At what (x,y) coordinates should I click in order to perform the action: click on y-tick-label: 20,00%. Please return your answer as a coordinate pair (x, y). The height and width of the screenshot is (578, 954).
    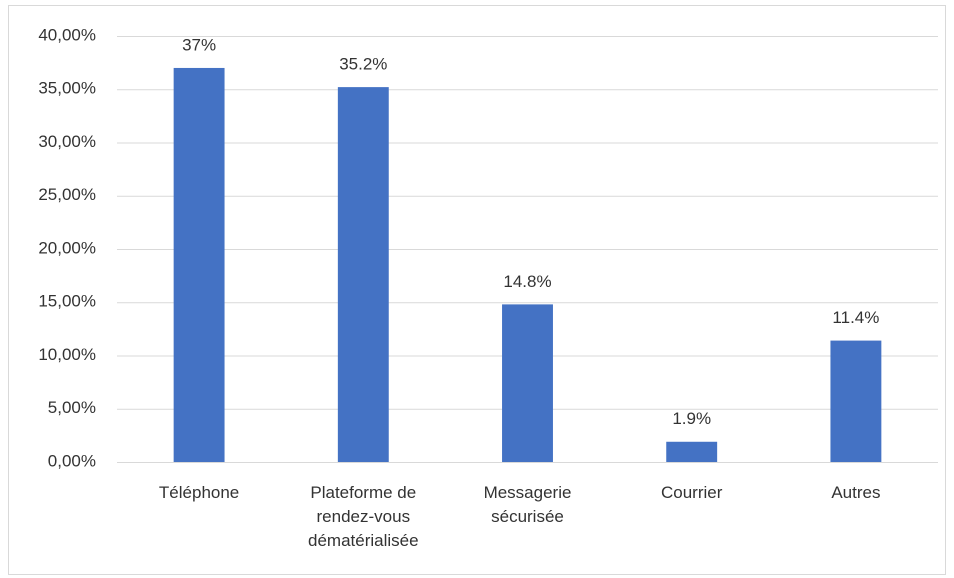
    Looking at the image, I should click on (67, 247).